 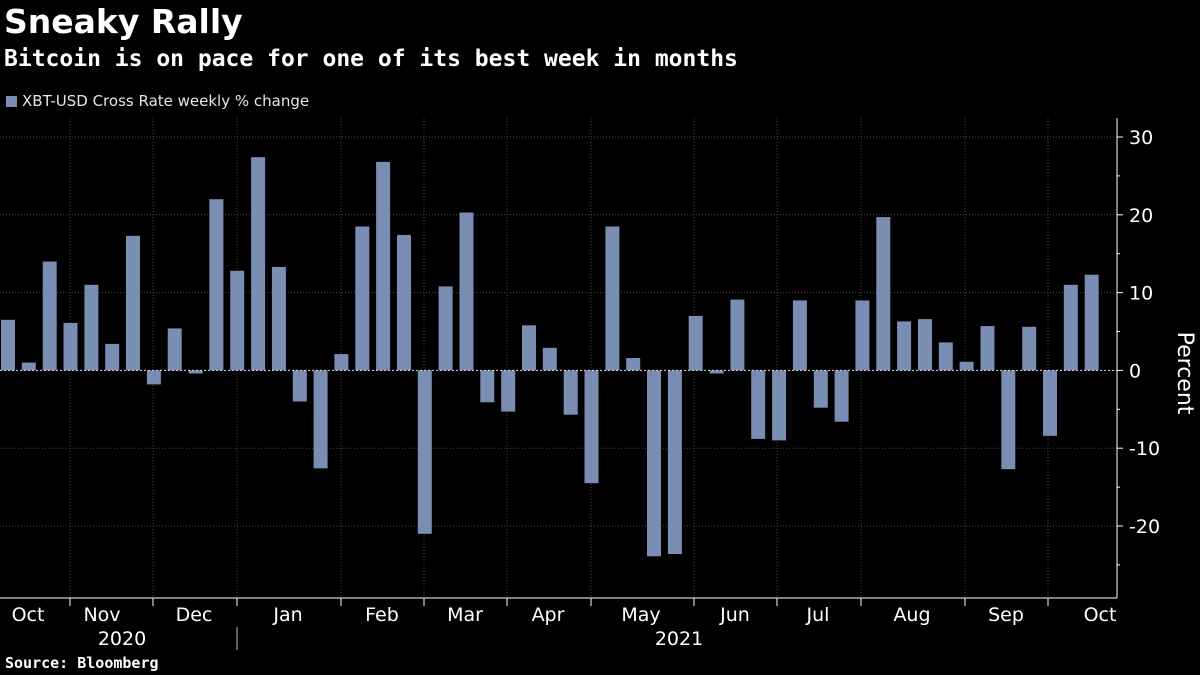 What do you see at coordinates (122, 639) in the screenshot?
I see `year-label: 2020` at bounding box center [122, 639].